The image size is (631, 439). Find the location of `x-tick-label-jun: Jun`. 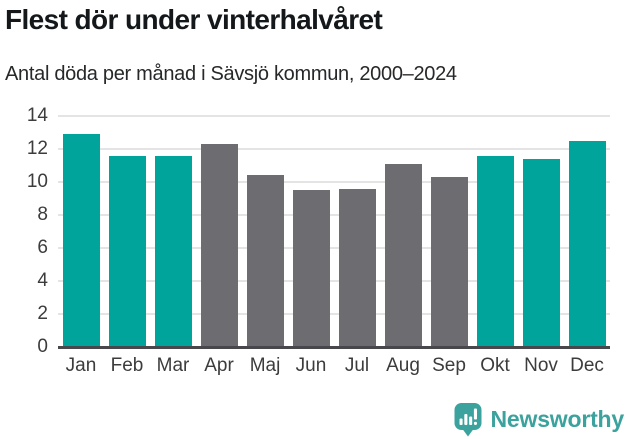

x-tick-label-jun: Jun is located at coordinates (311, 365).